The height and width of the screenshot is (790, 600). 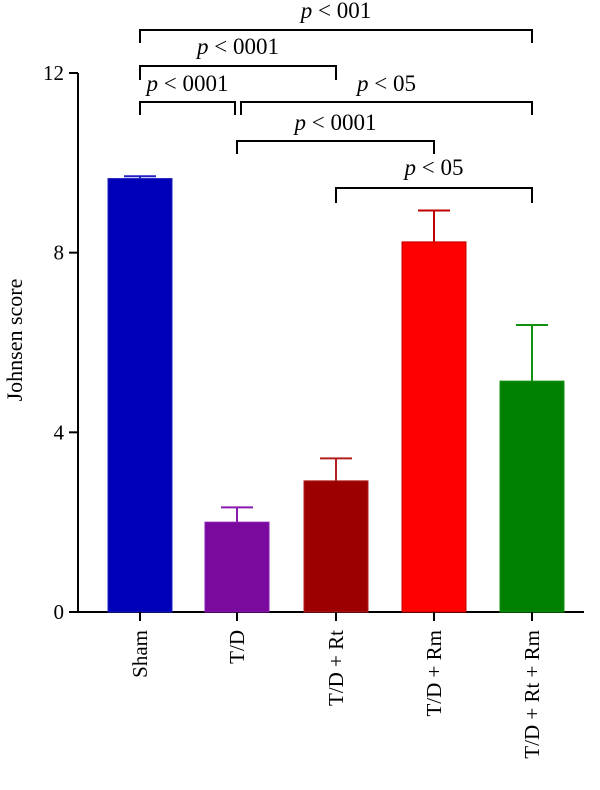 I want to click on y-tick-label: 4, so click(x=59, y=432).